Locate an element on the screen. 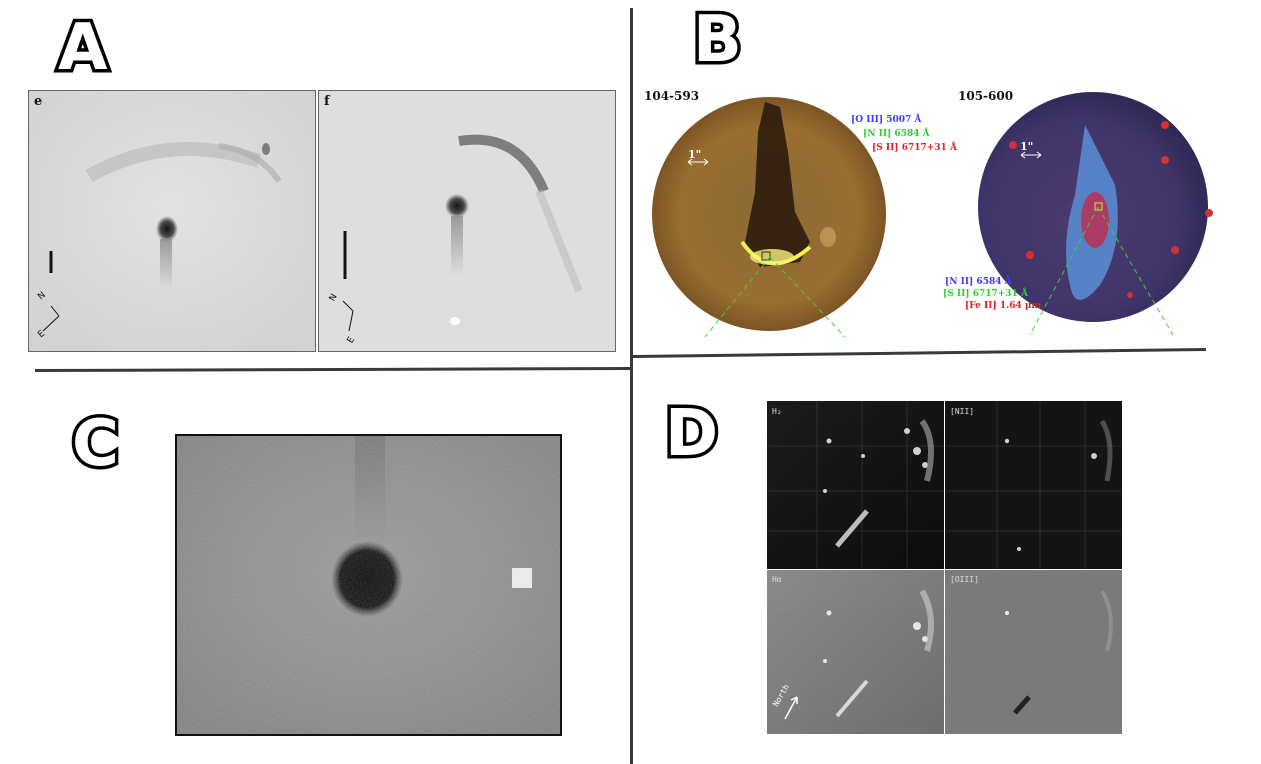 The height and width of the screenshot is (764, 1261). panel-d-label-h2: H₂ is located at coordinates (777, 411).